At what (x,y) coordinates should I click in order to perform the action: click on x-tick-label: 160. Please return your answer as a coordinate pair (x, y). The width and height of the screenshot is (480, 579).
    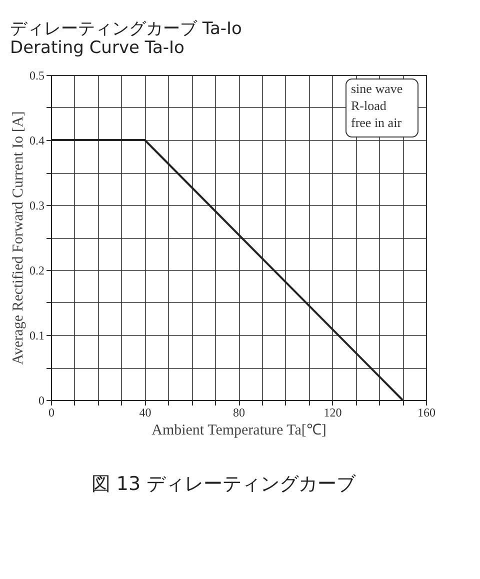
    Looking at the image, I should click on (427, 413).